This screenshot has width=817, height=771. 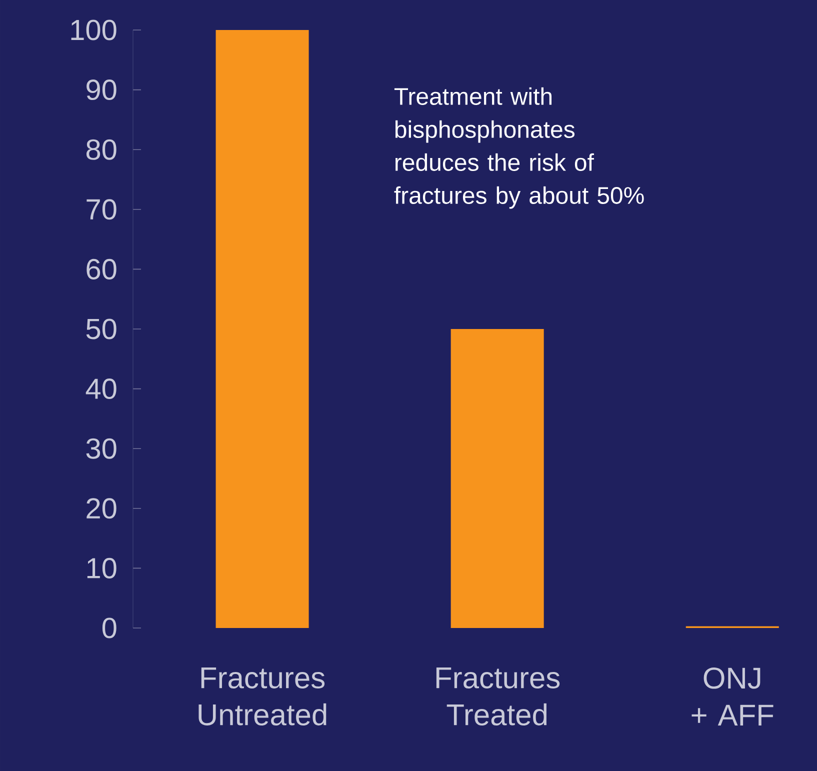 I want to click on y-tick-label: 0, so click(x=109, y=628).